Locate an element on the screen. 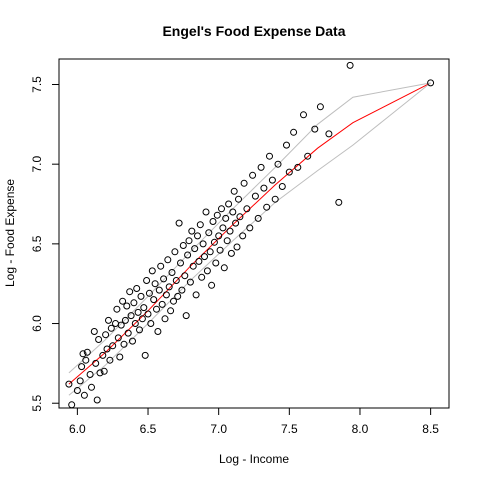 This screenshot has width=480, height=480. y-tick-label: 6.0 is located at coordinates (37, 323).